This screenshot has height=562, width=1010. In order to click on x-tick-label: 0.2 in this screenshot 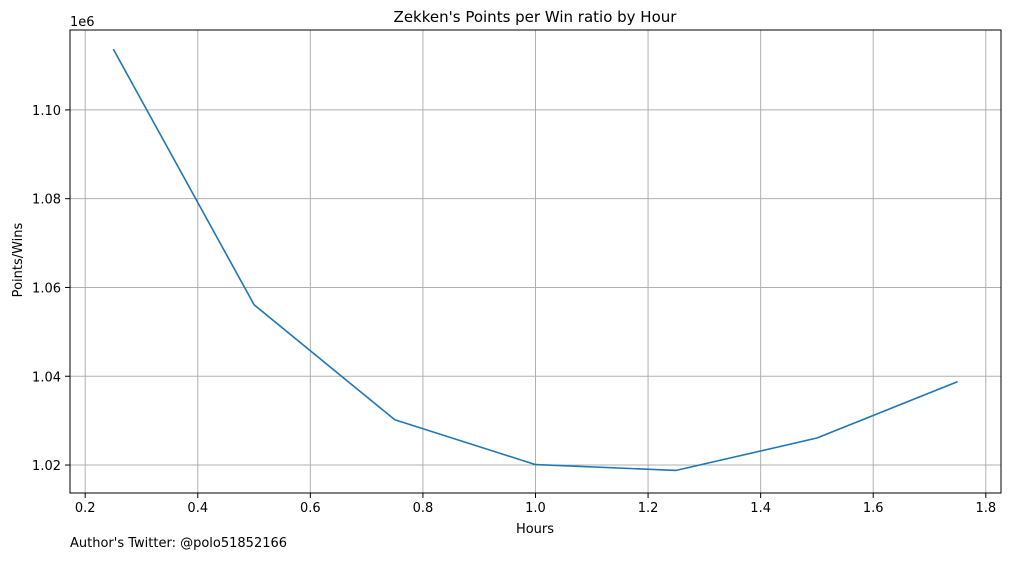, I will do `click(85, 508)`.